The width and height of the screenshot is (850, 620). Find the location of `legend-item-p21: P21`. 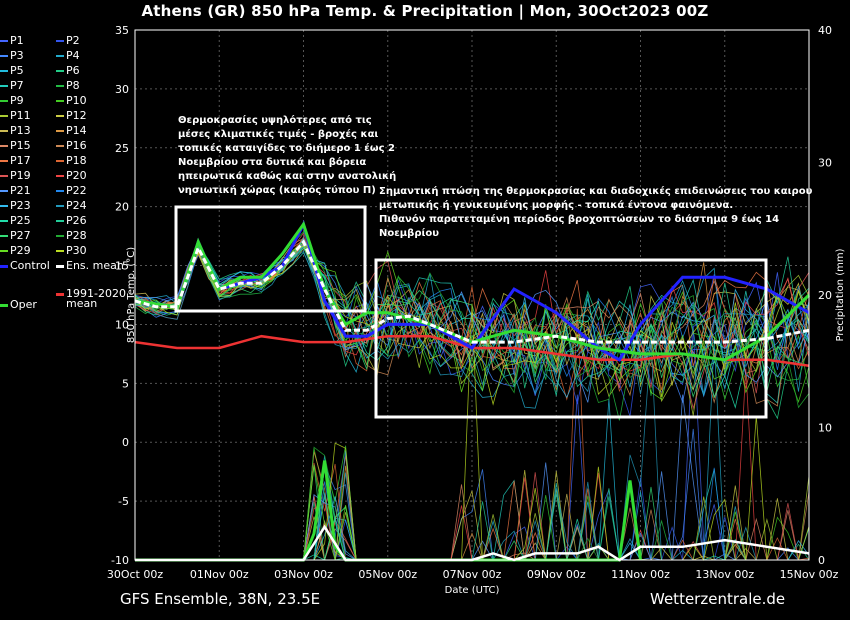

legend-item-p21: P21 is located at coordinates (15, 191).